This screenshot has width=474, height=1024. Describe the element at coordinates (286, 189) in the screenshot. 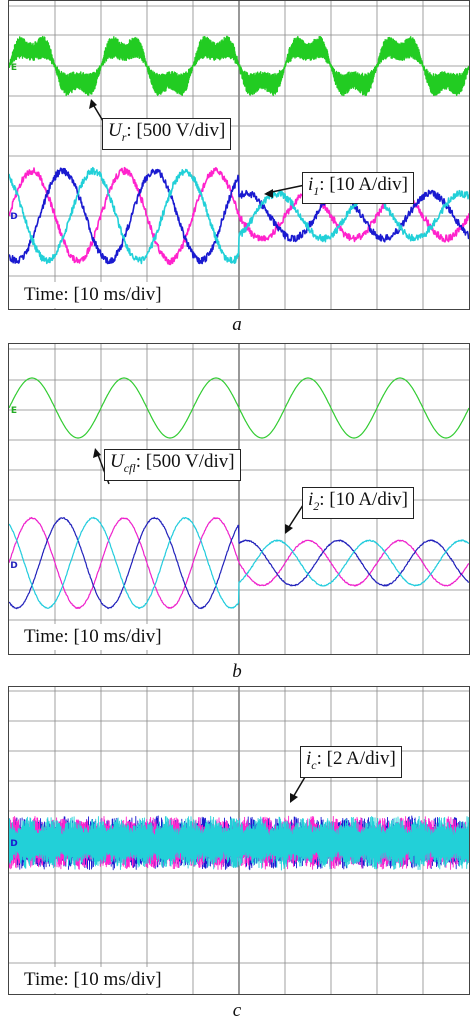

I see `pointer-arrow-i1` at that location.